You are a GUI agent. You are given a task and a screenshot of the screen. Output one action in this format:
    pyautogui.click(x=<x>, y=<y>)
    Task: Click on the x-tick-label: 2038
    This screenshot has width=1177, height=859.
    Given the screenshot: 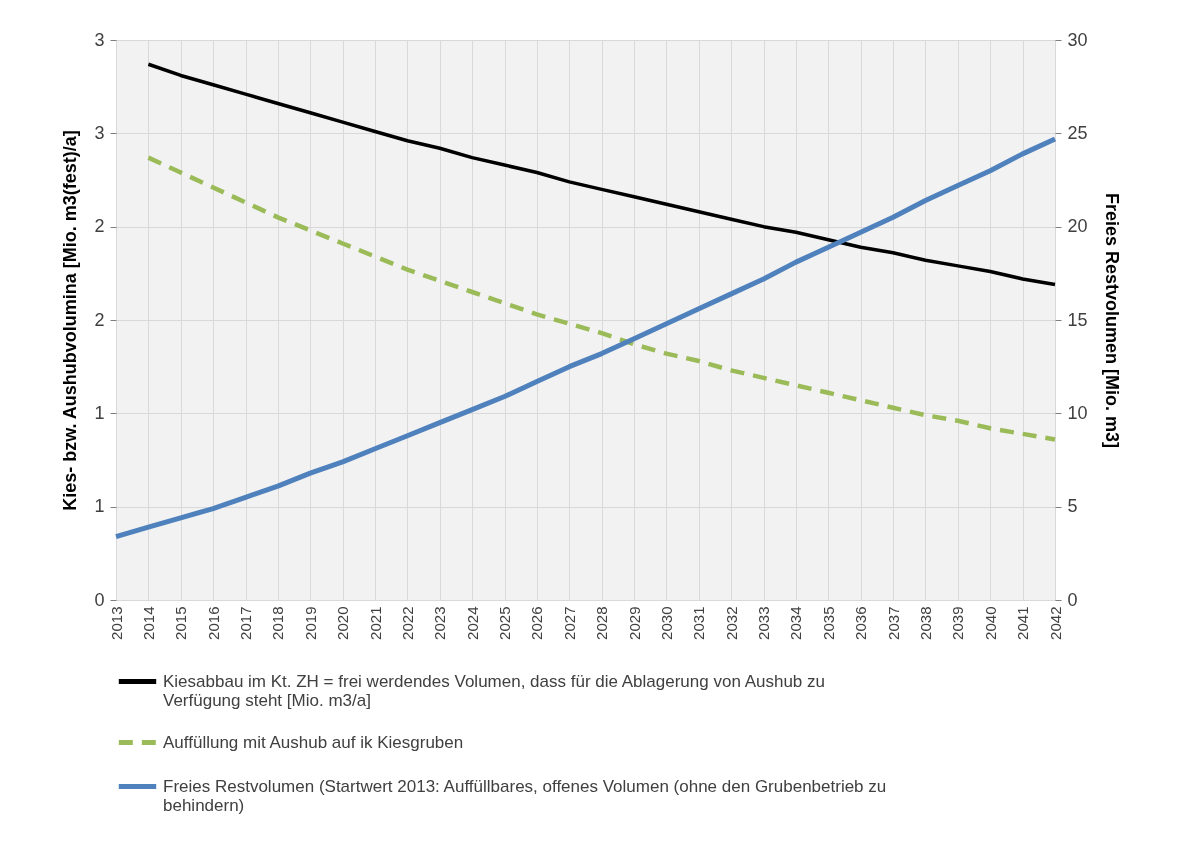 What is the action you would take?
    pyautogui.click(x=925, y=623)
    